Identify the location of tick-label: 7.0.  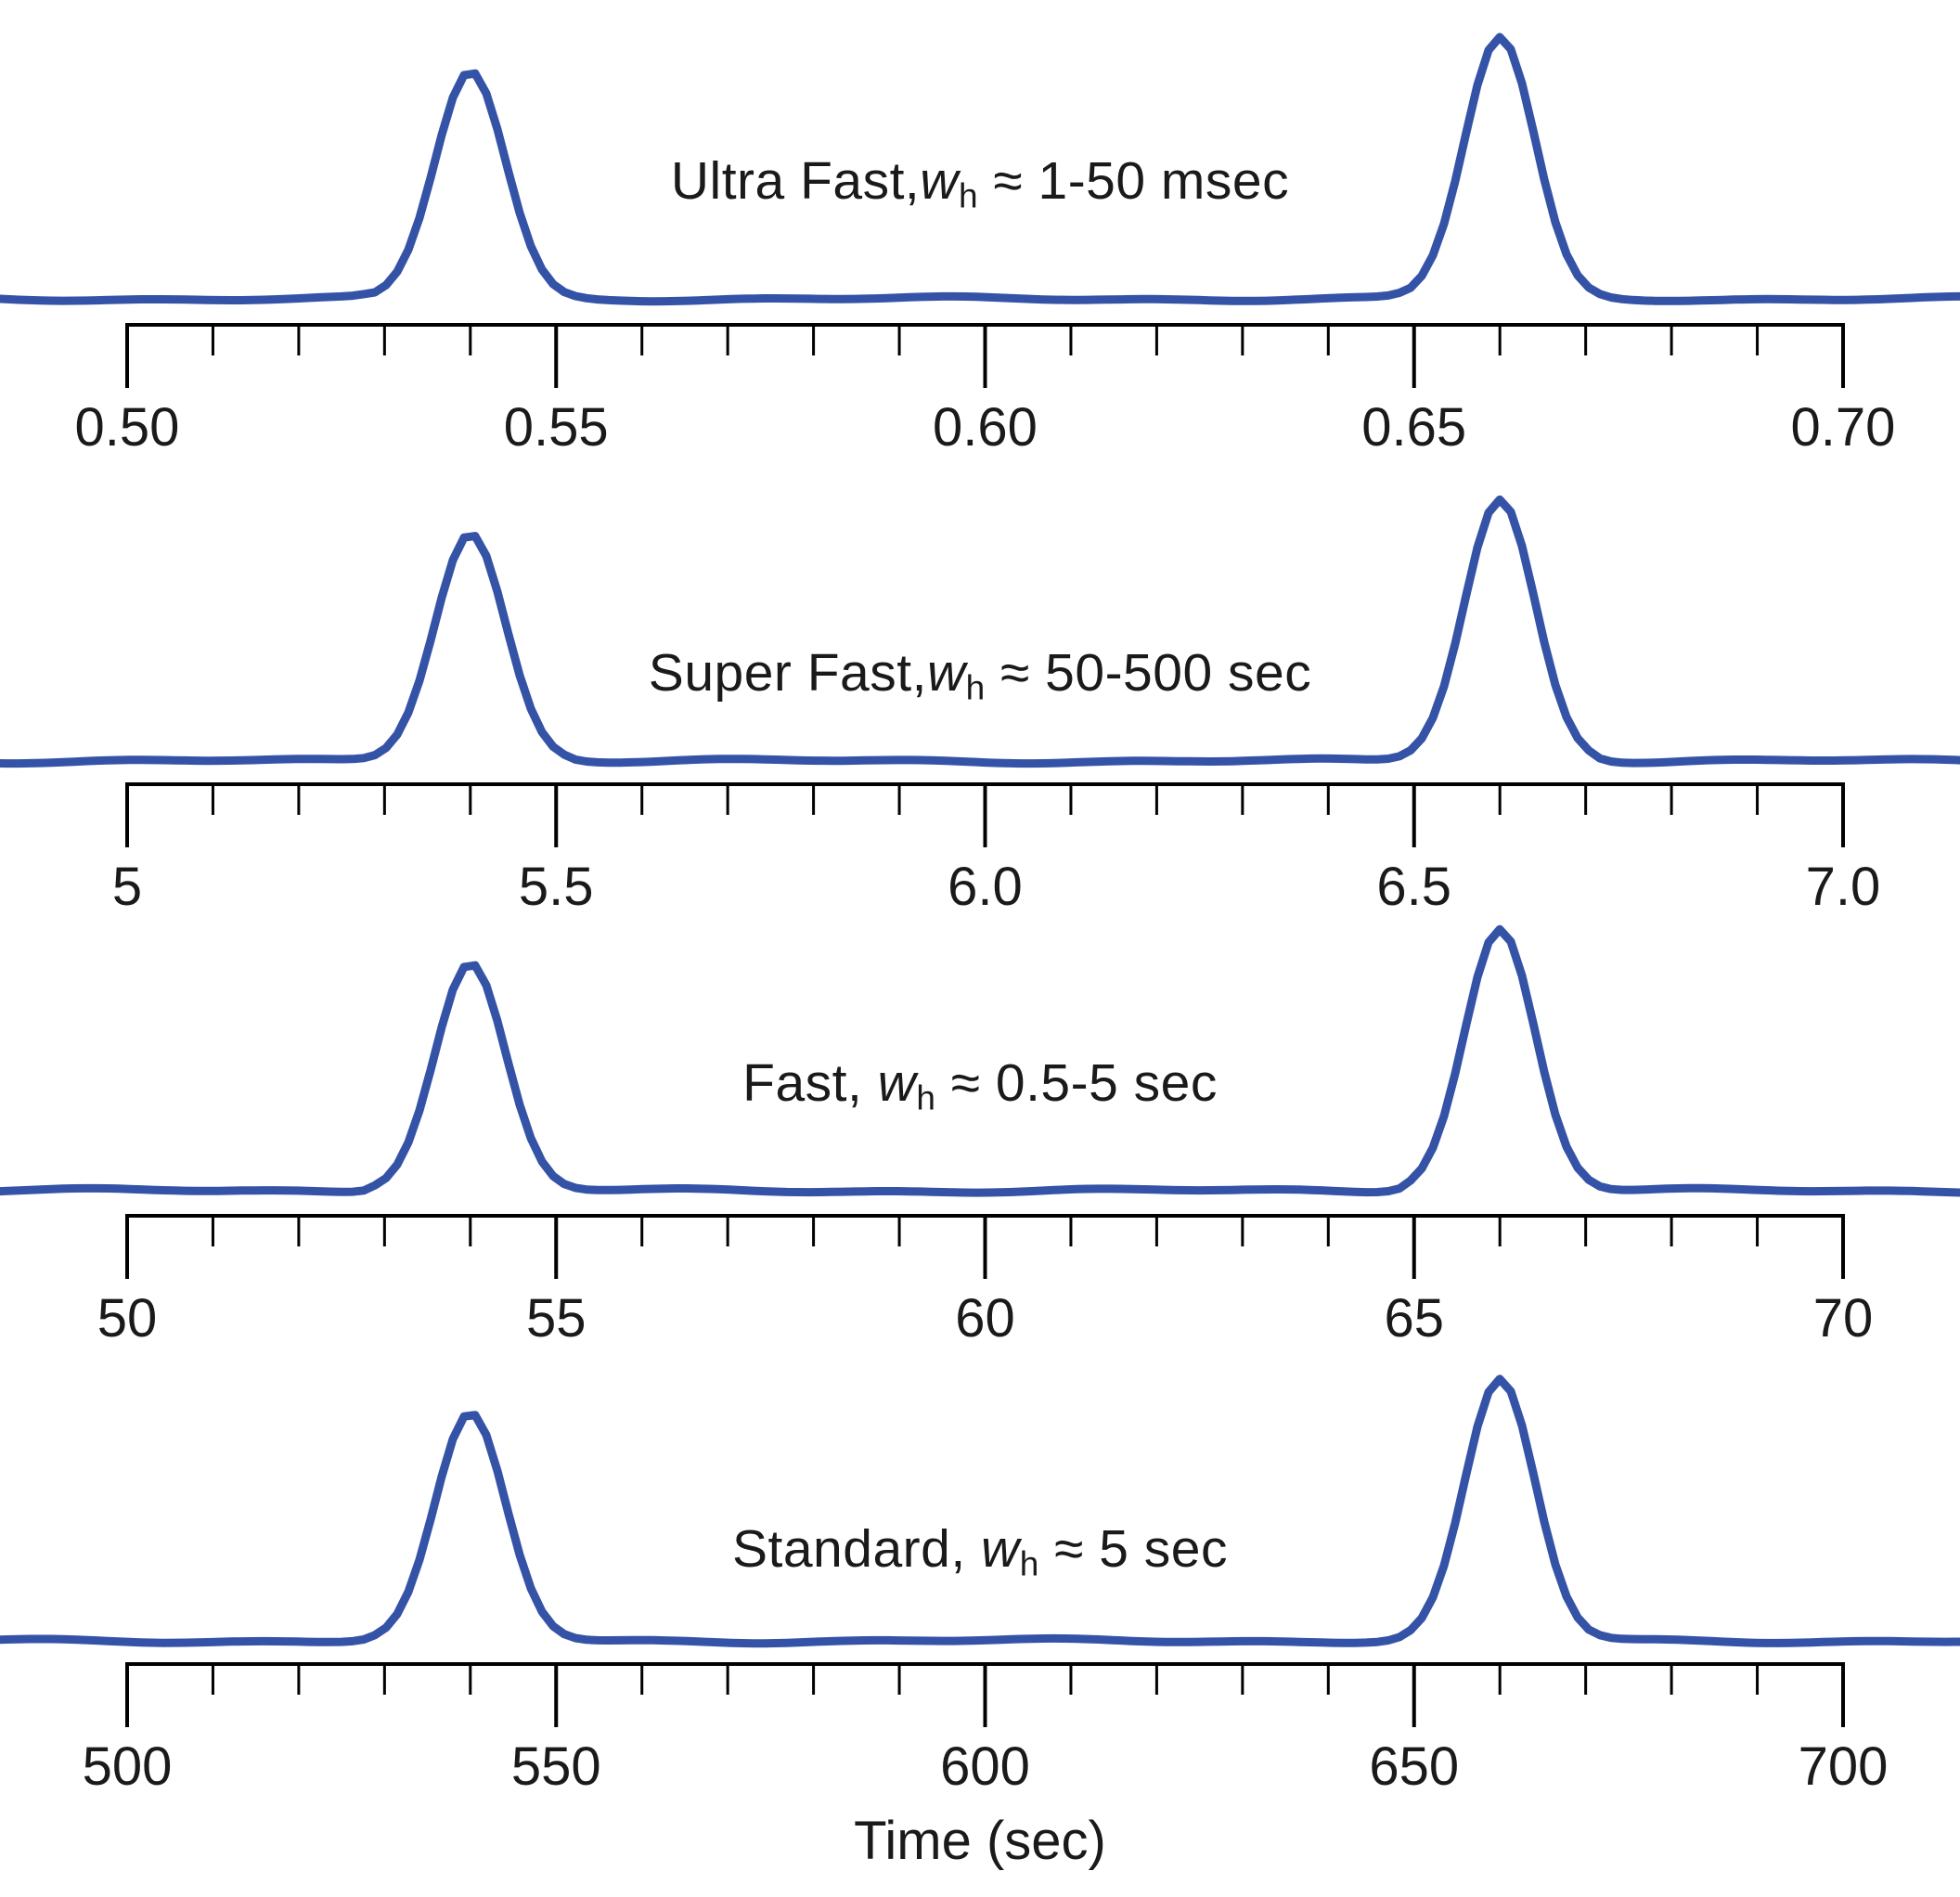
(1843, 887).